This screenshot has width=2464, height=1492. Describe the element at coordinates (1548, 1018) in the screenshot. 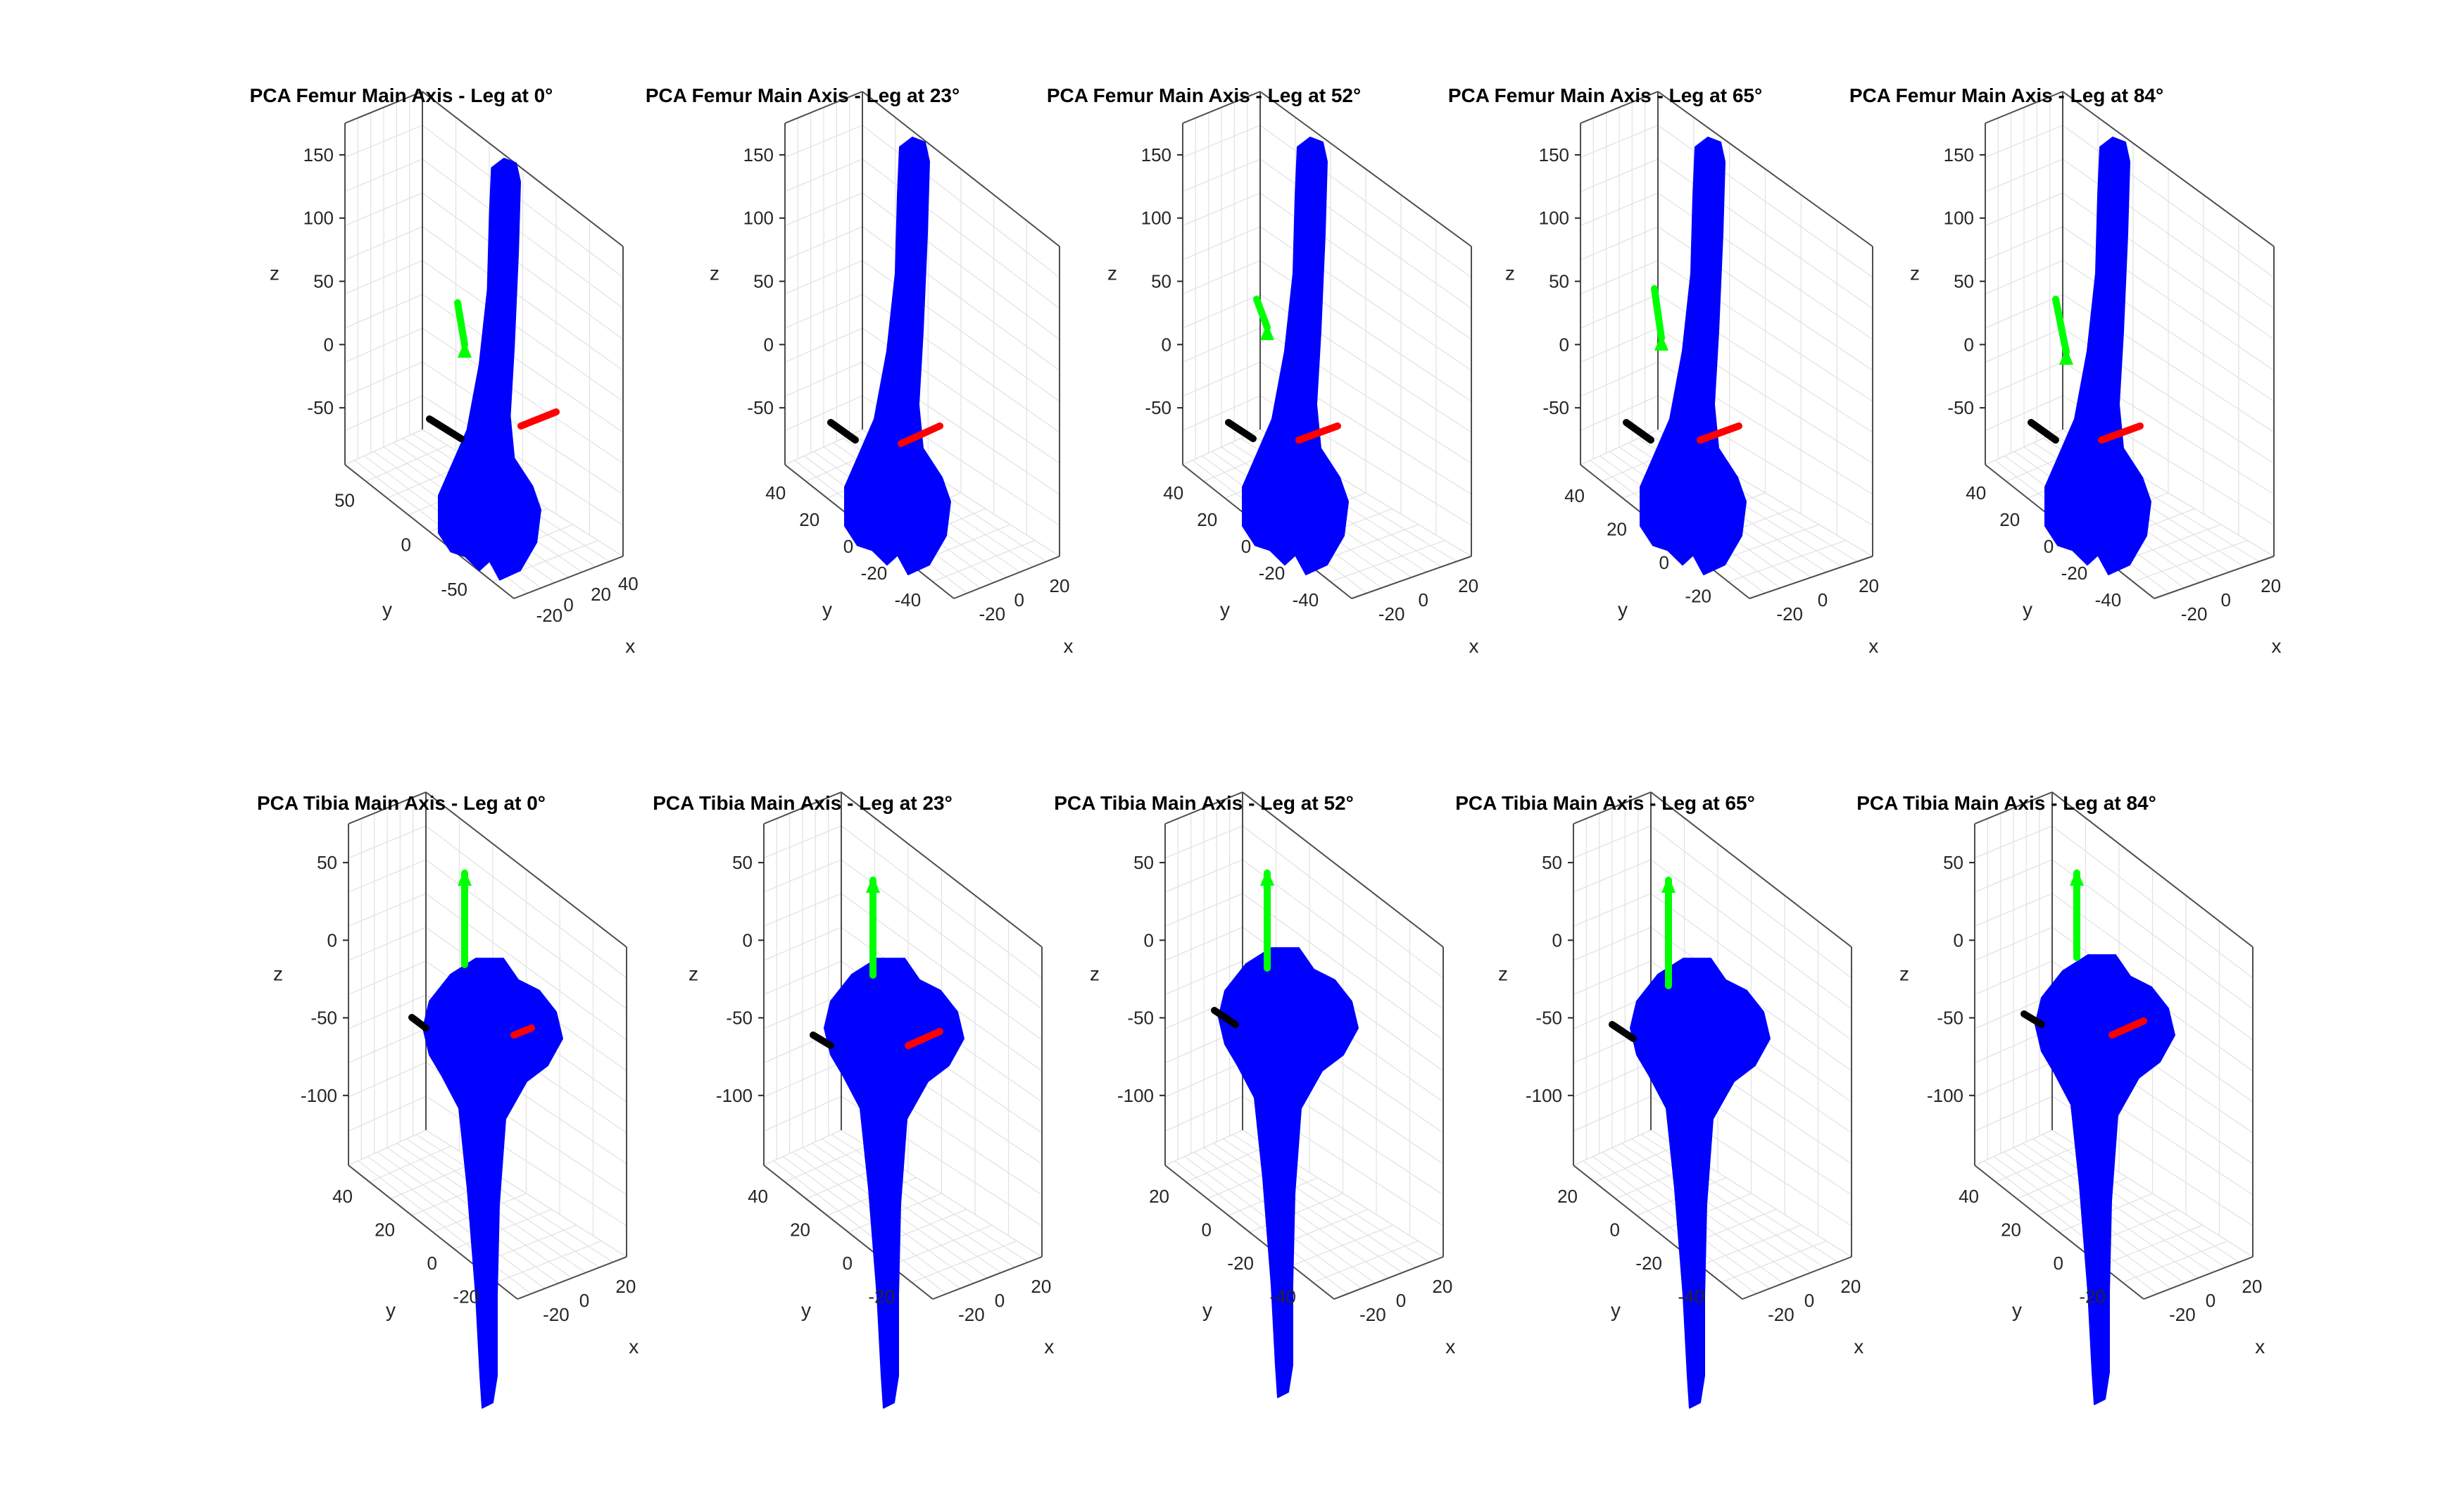

I see `z-tick-label: -50` at that location.